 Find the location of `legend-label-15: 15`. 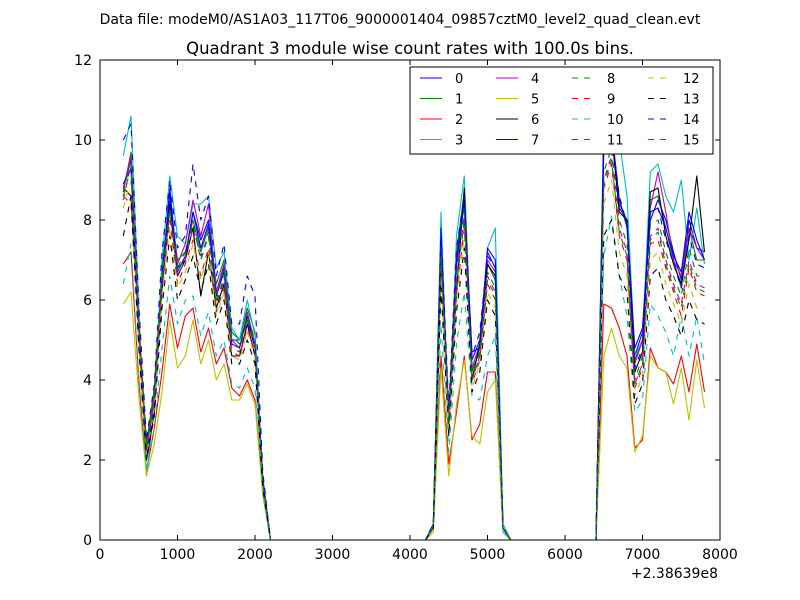

legend-label-15: 15 is located at coordinates (691, 141).